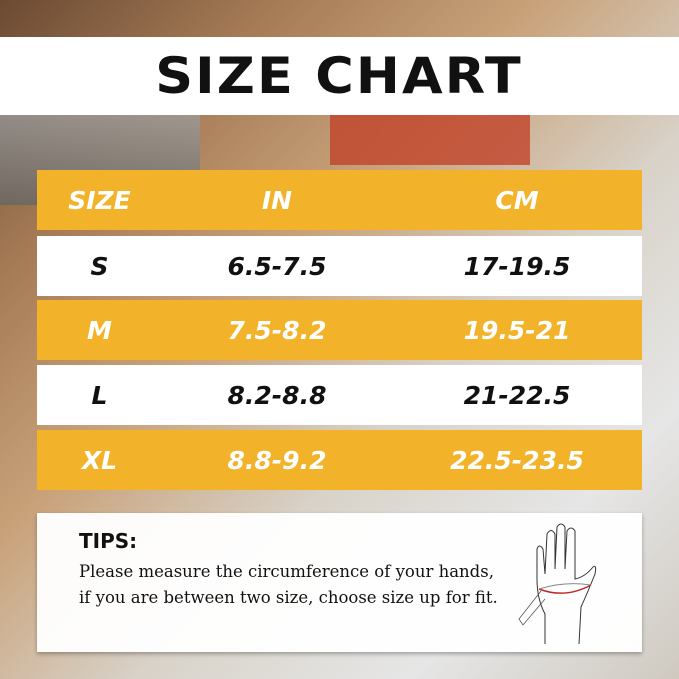 The width and height of the screenshot is (679, 679). I want to click on title-banner: SIZE CHART, so click(339, 76).